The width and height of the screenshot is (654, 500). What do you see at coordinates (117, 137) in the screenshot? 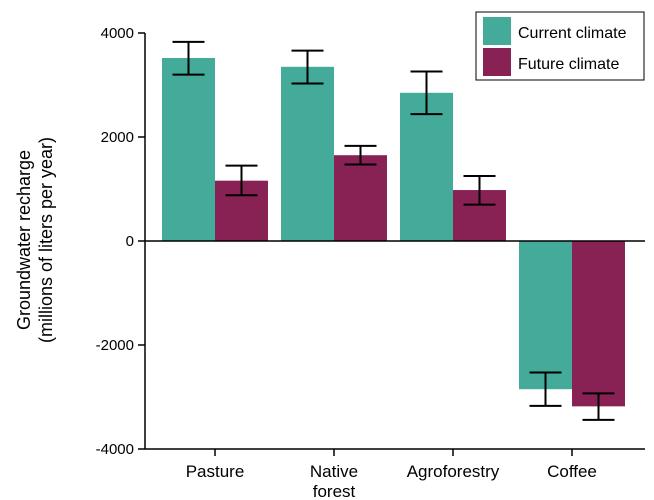
I see `y-tick-label-1: 2000` at bounding box center [117, 137].